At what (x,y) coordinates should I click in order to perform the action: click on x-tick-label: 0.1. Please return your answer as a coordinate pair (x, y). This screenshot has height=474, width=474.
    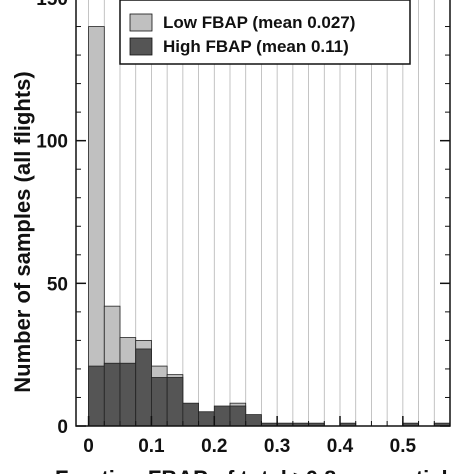
    Looking at the image, I should click on (151, 446).